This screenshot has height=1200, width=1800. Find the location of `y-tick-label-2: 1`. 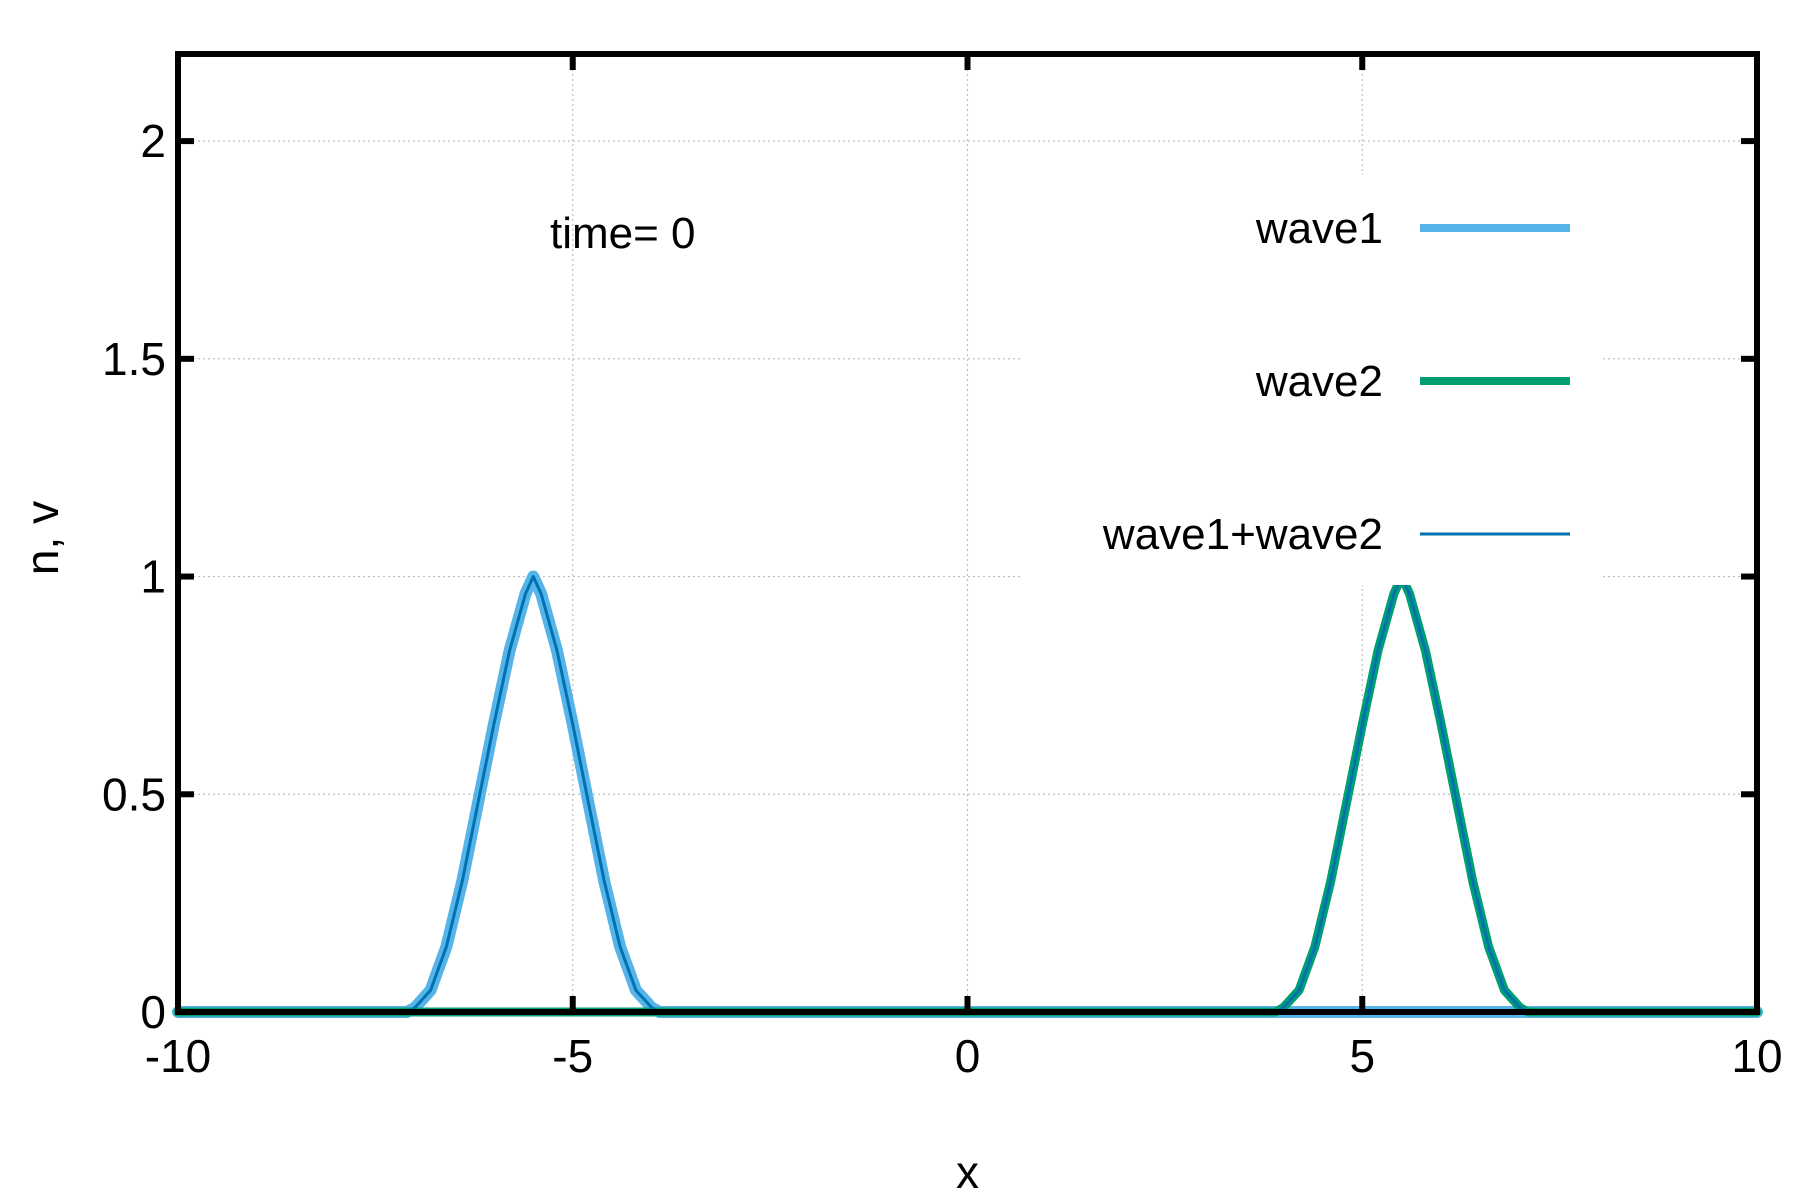

y-tick-label-2: 1 is located at coordinates (153, 577).